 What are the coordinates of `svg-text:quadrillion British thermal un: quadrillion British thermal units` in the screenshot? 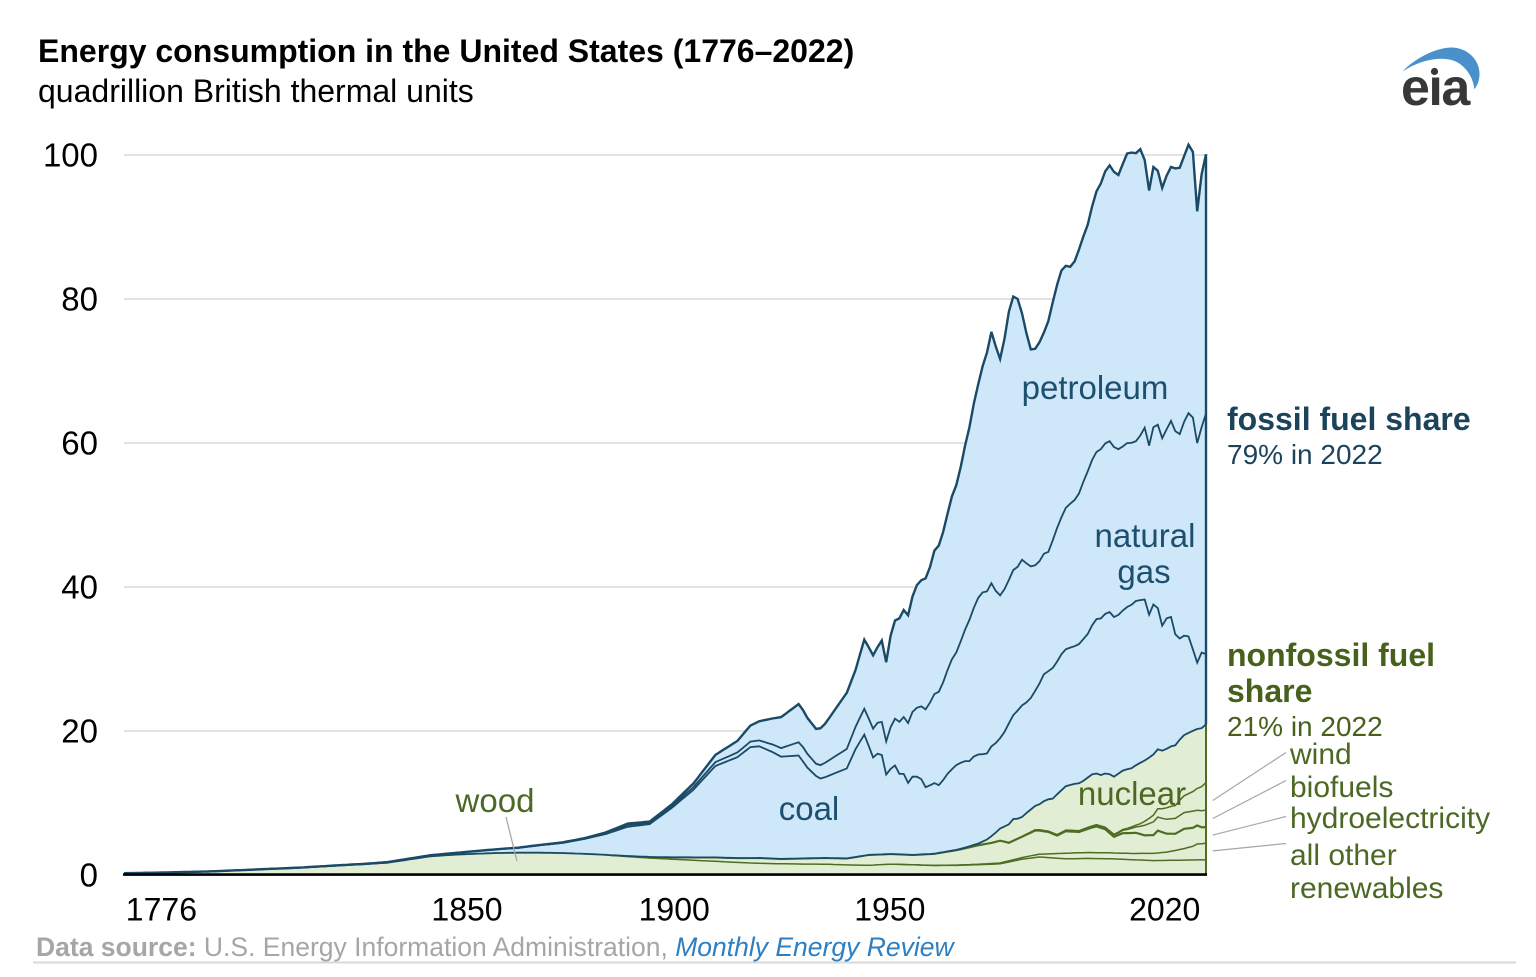 It's located at (256, 91).